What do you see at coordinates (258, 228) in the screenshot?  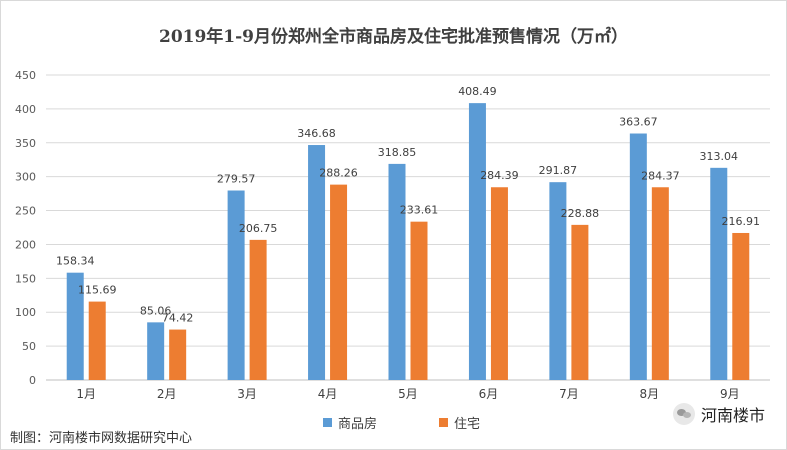 I see `data-label: 206.75` at bounding box center [258, 228].